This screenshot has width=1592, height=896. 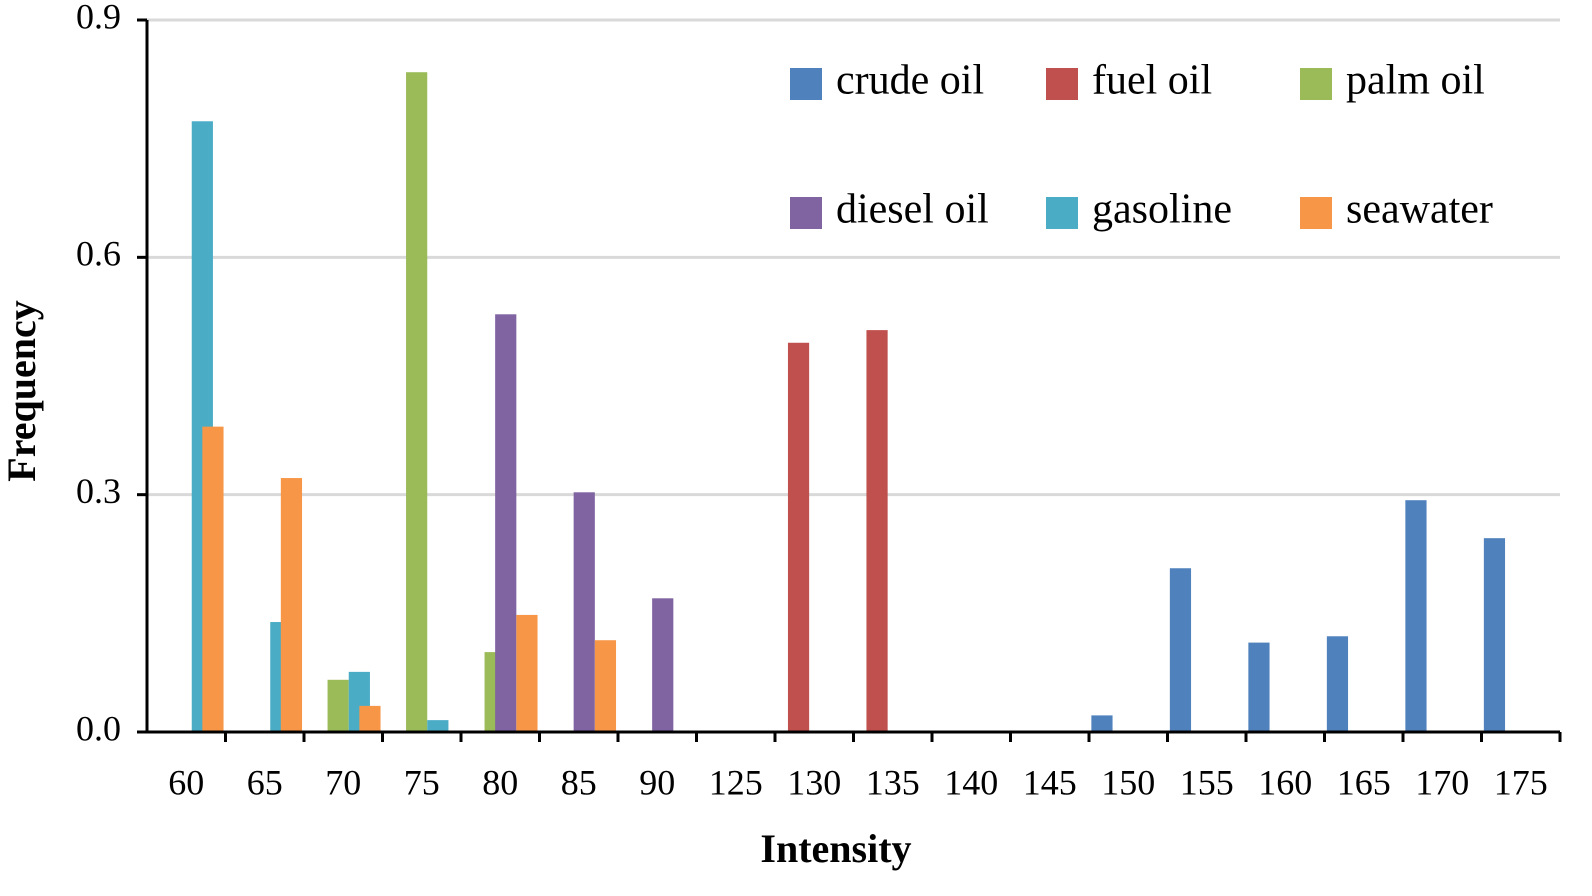 What do you see at coordinates (98, 18) in the screenshot?
I see `y-tick-label: 0.9` at bounding box center [98, 18].